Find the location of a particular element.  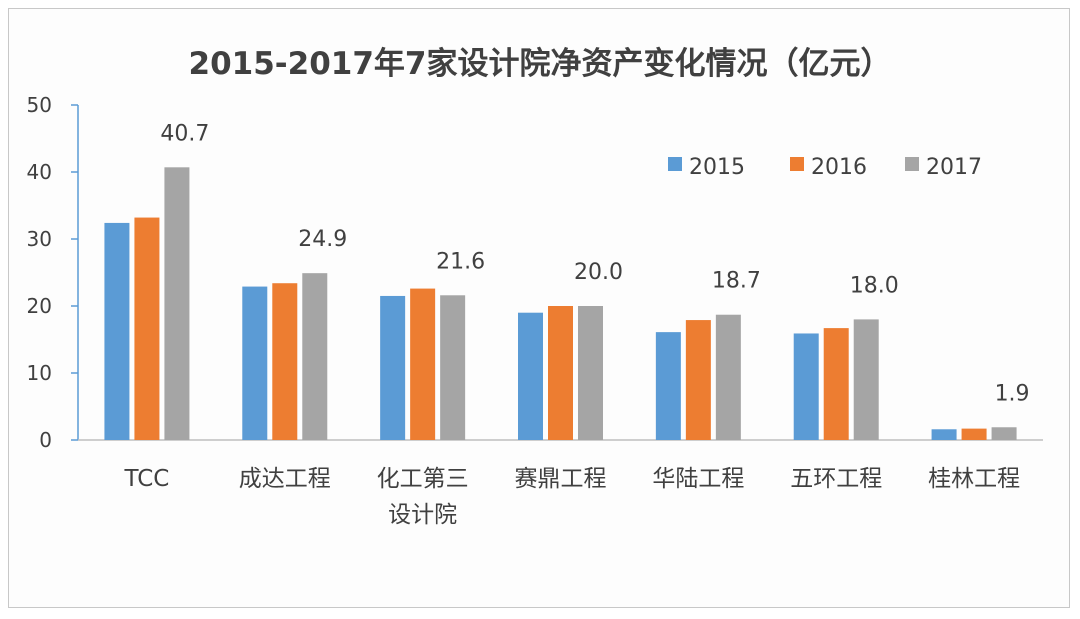

legend-label-2015: 2015 is located at coordinates (717, 167).